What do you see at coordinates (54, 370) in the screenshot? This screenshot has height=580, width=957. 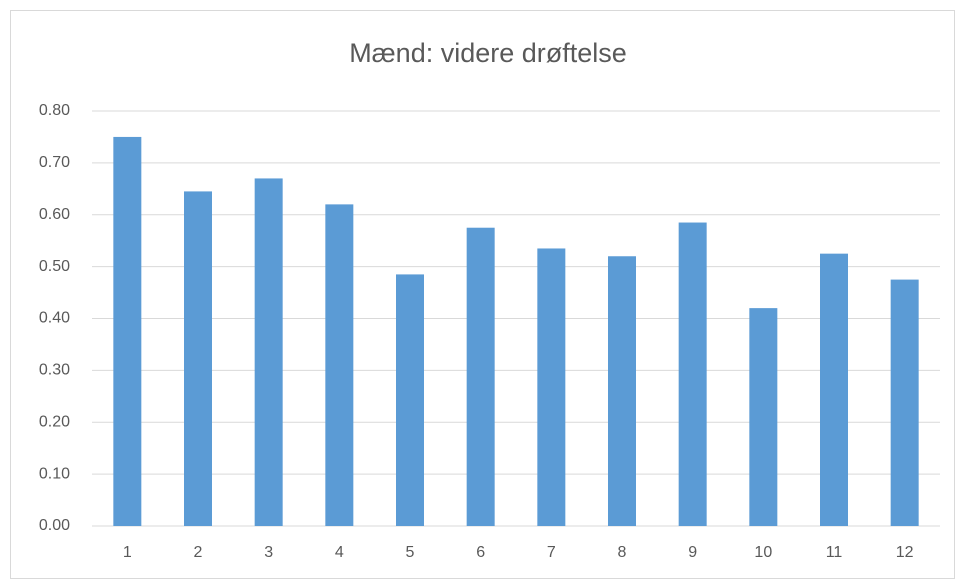 I see `y-tick-label: 0.30` at bounding box center [54, 370].